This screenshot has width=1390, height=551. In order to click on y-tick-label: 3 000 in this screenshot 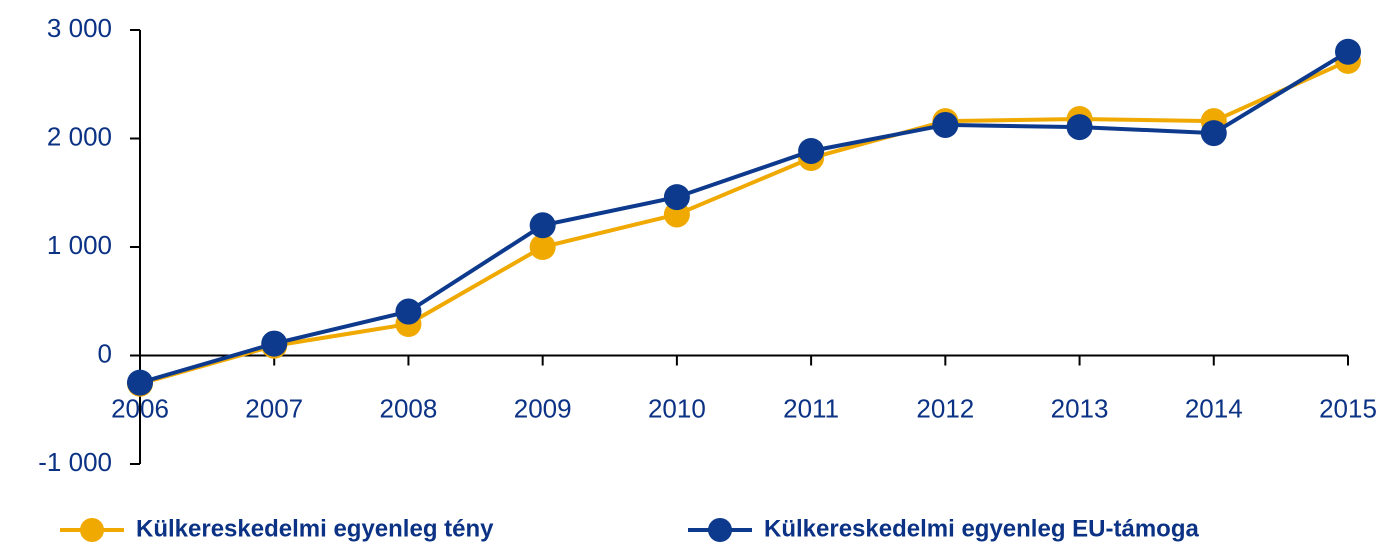, I will do `click(79, 28)`.